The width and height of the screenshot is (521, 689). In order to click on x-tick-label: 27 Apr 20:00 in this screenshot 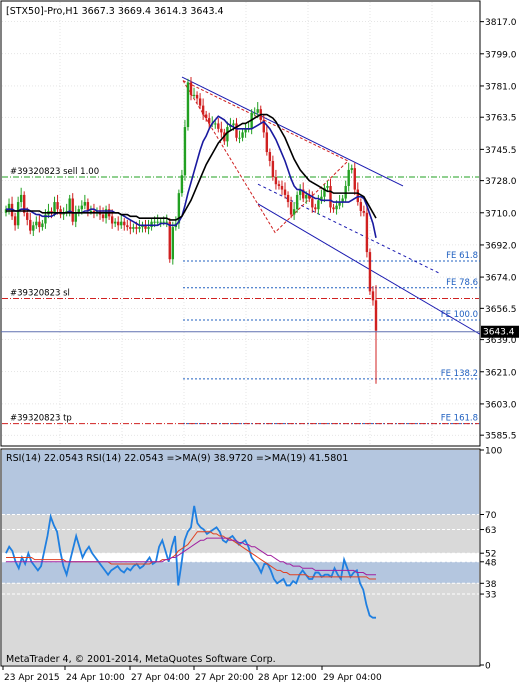, I will do `click(224, 678)`.